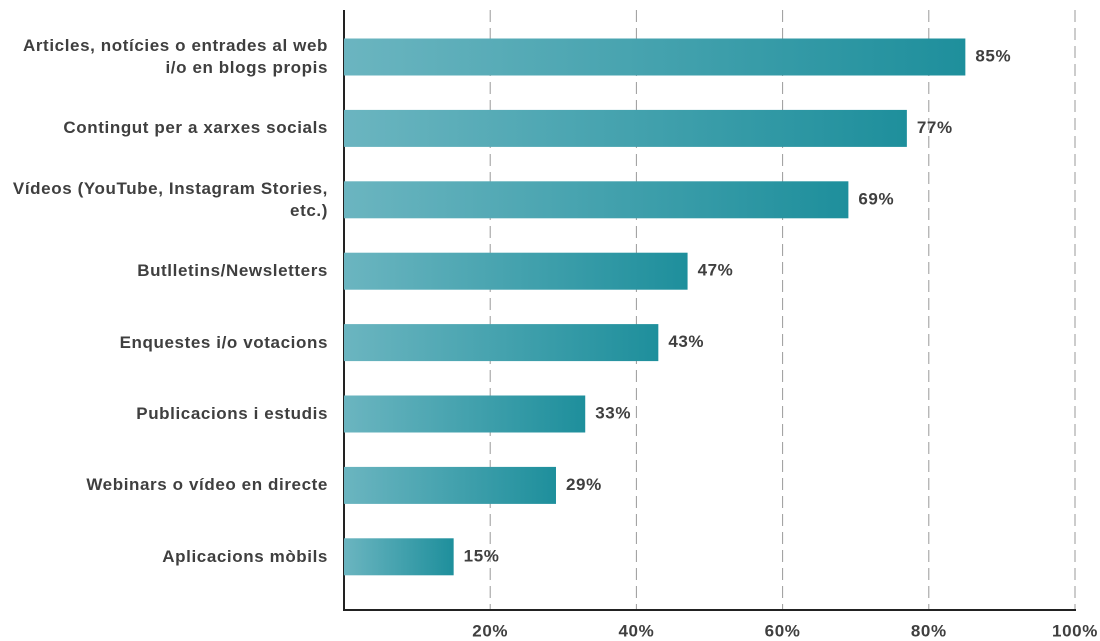  I want to click on x-tick-label: 80%, so click(929, 630).